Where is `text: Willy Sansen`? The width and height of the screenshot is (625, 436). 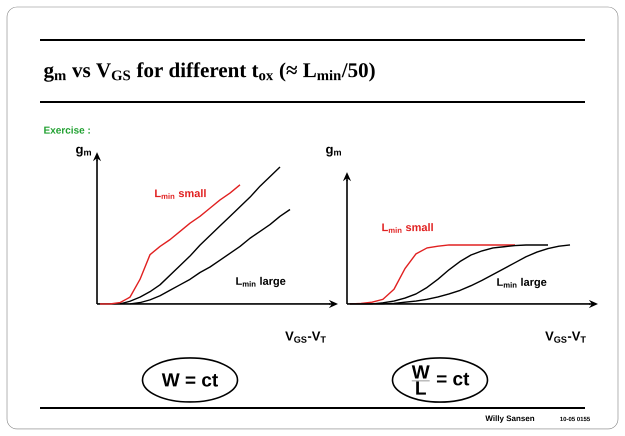
text: Willy Sansen is located at coordinates (509, 419).